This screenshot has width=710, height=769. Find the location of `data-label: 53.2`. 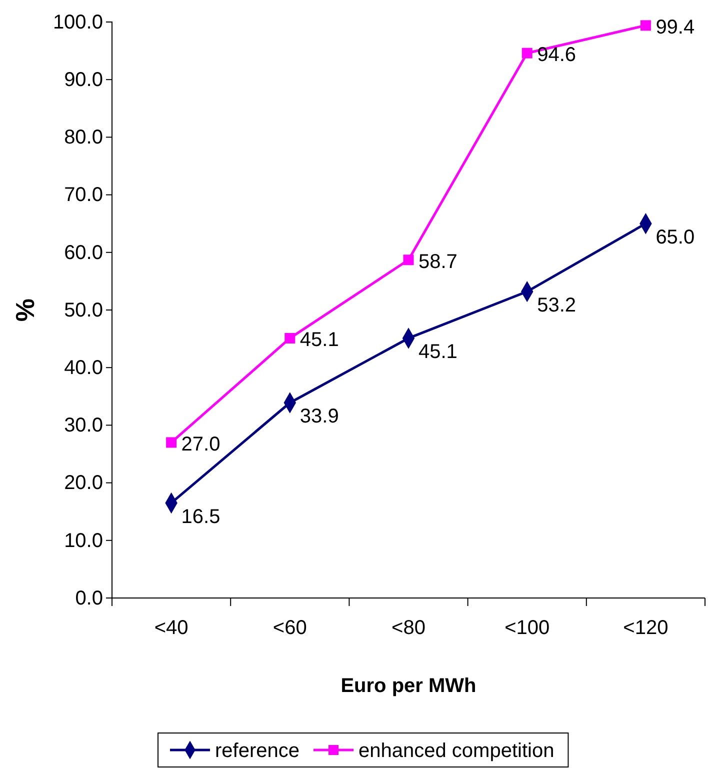

data-label: 53.2 is located at coordinates (556, 305).